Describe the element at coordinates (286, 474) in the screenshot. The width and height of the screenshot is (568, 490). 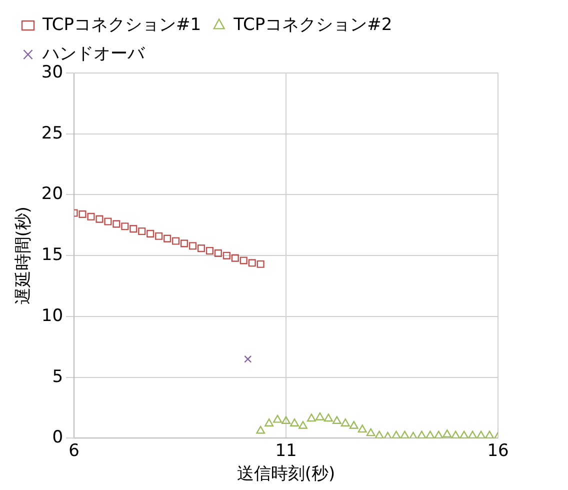
I see `x-axis-title: 送信時刻(秒)` at that location.